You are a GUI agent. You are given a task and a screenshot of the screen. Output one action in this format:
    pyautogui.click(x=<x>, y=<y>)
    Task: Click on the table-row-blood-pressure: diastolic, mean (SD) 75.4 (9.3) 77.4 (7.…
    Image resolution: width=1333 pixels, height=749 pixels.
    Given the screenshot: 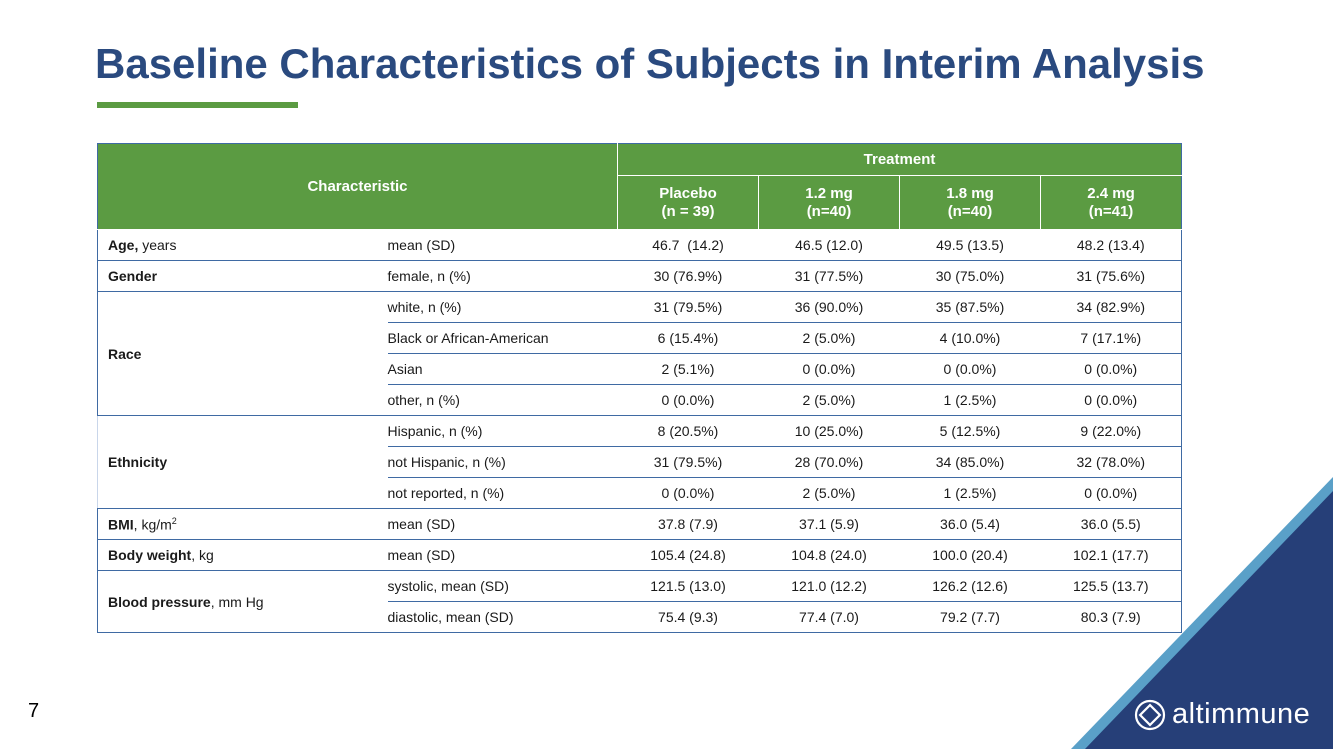 What is the action you would take?
    pyautogui.click(x=640, y=617)
    